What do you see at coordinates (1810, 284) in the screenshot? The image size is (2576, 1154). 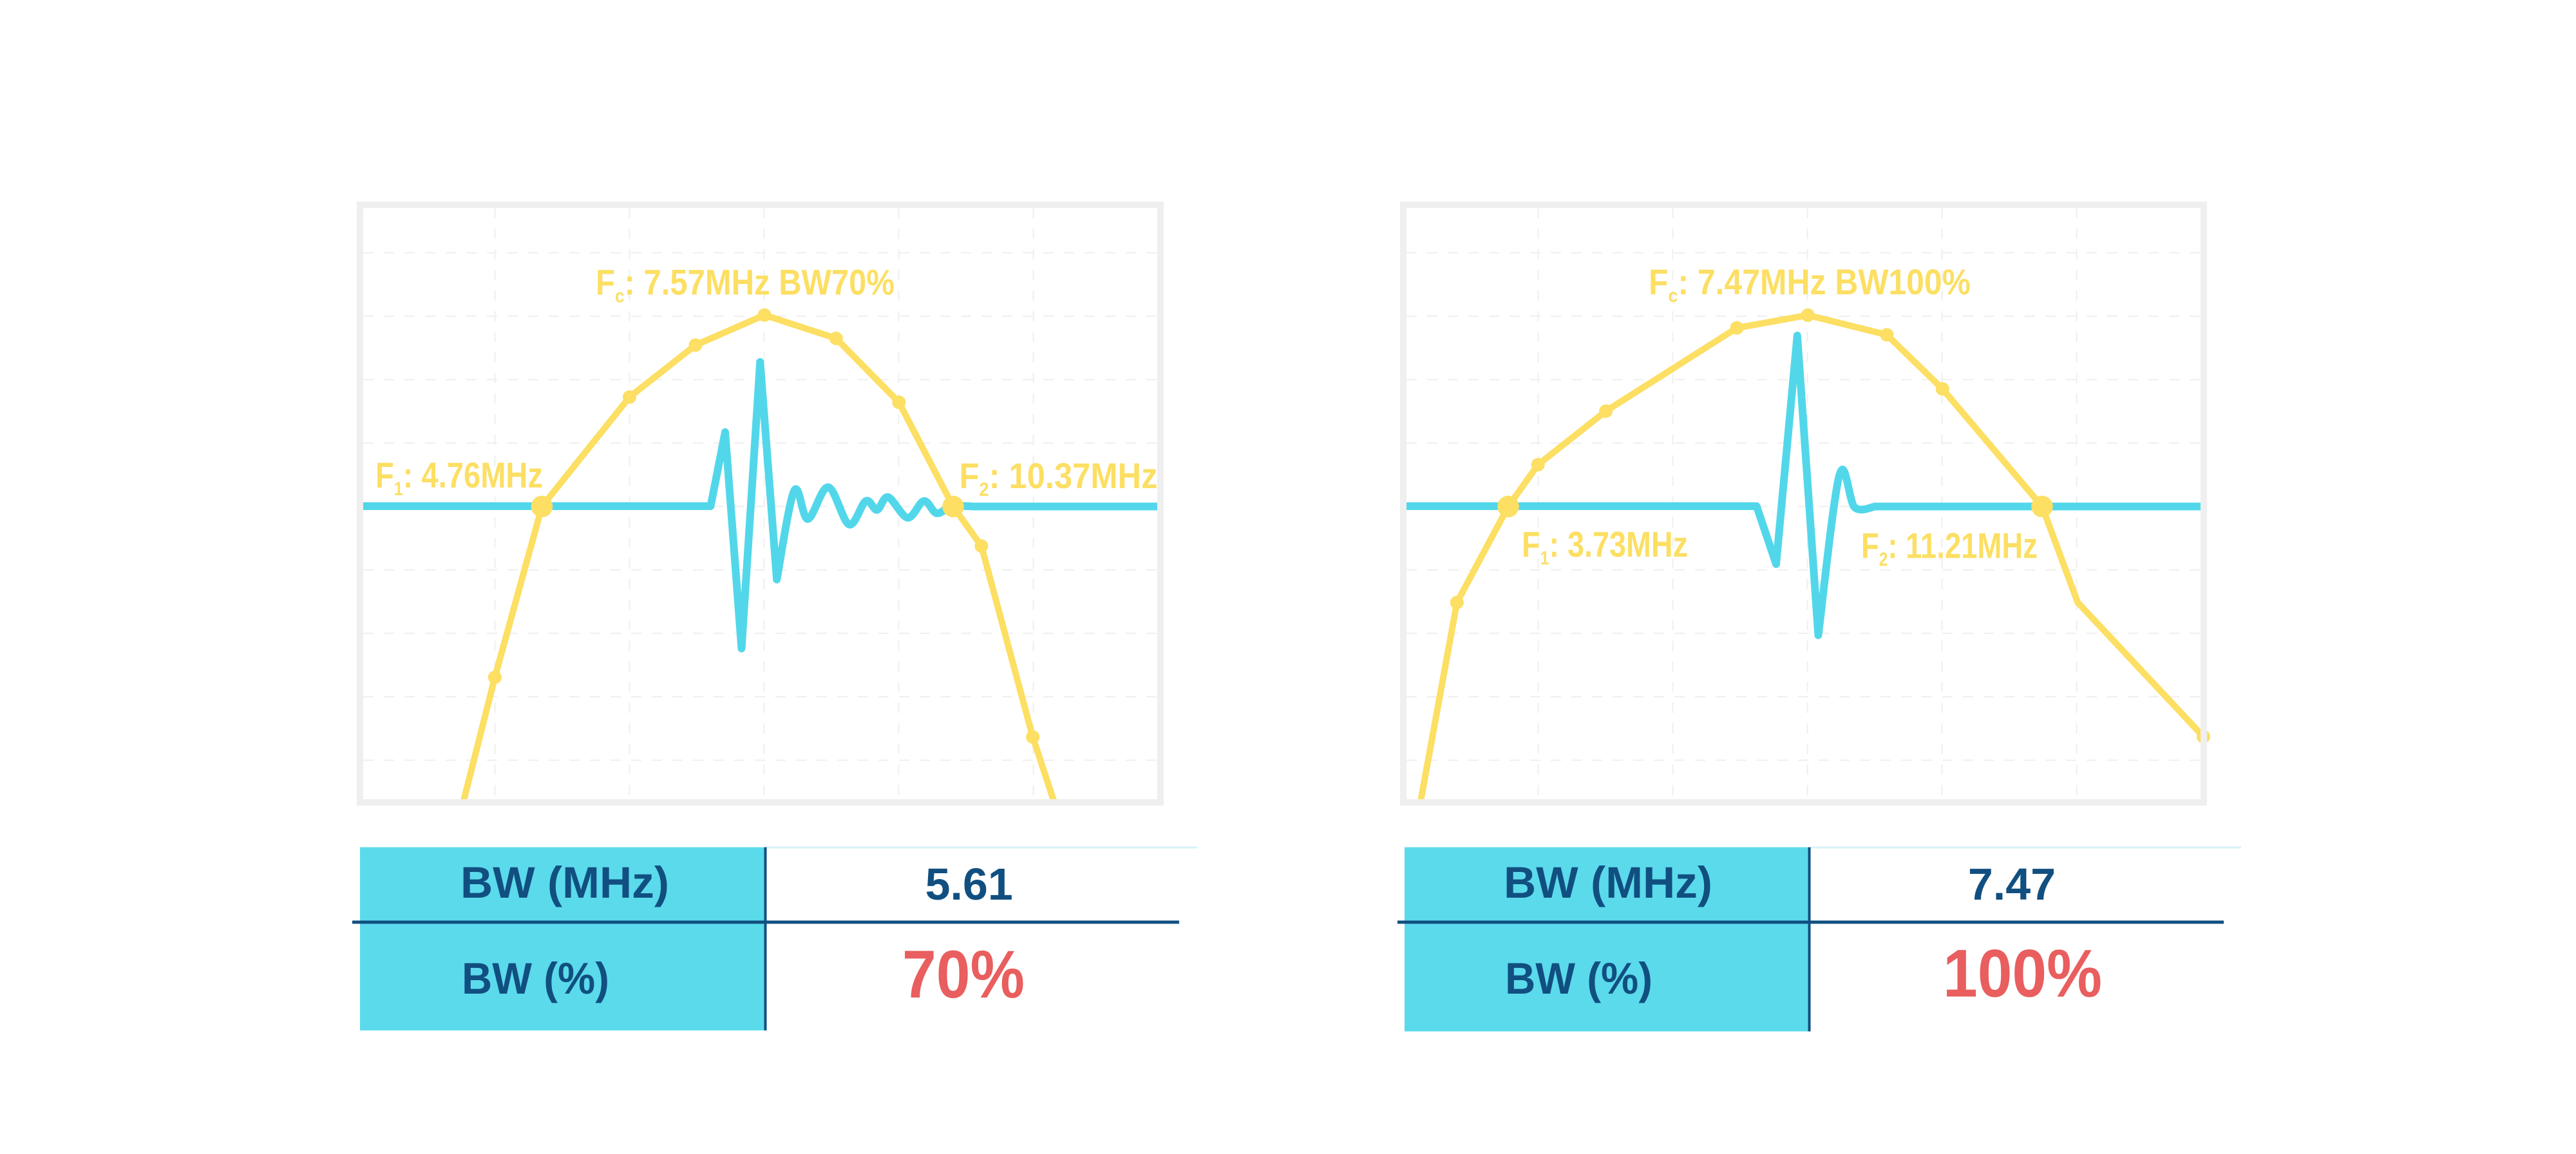 I see `svg-text: Fc: 7.47MHz BW100%` at bounding box center [1810, 284].